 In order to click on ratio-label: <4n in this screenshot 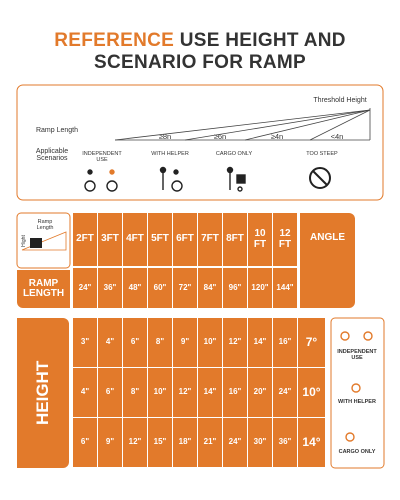, I will do `click(337, 136)`.